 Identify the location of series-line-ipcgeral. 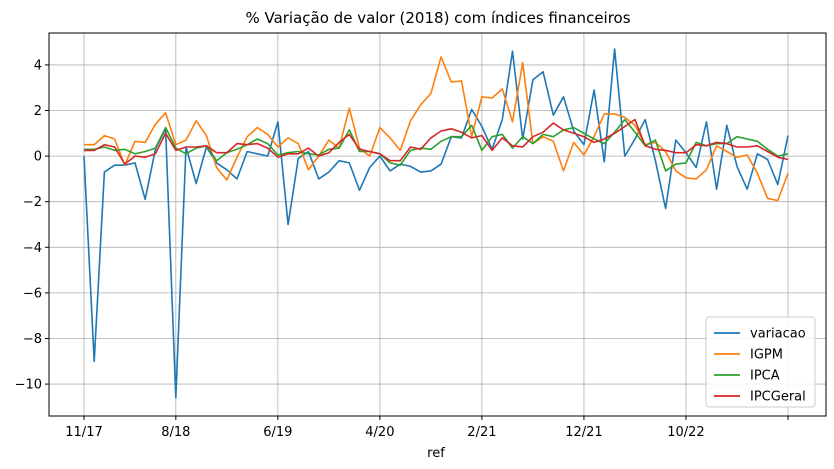
(436, 141).